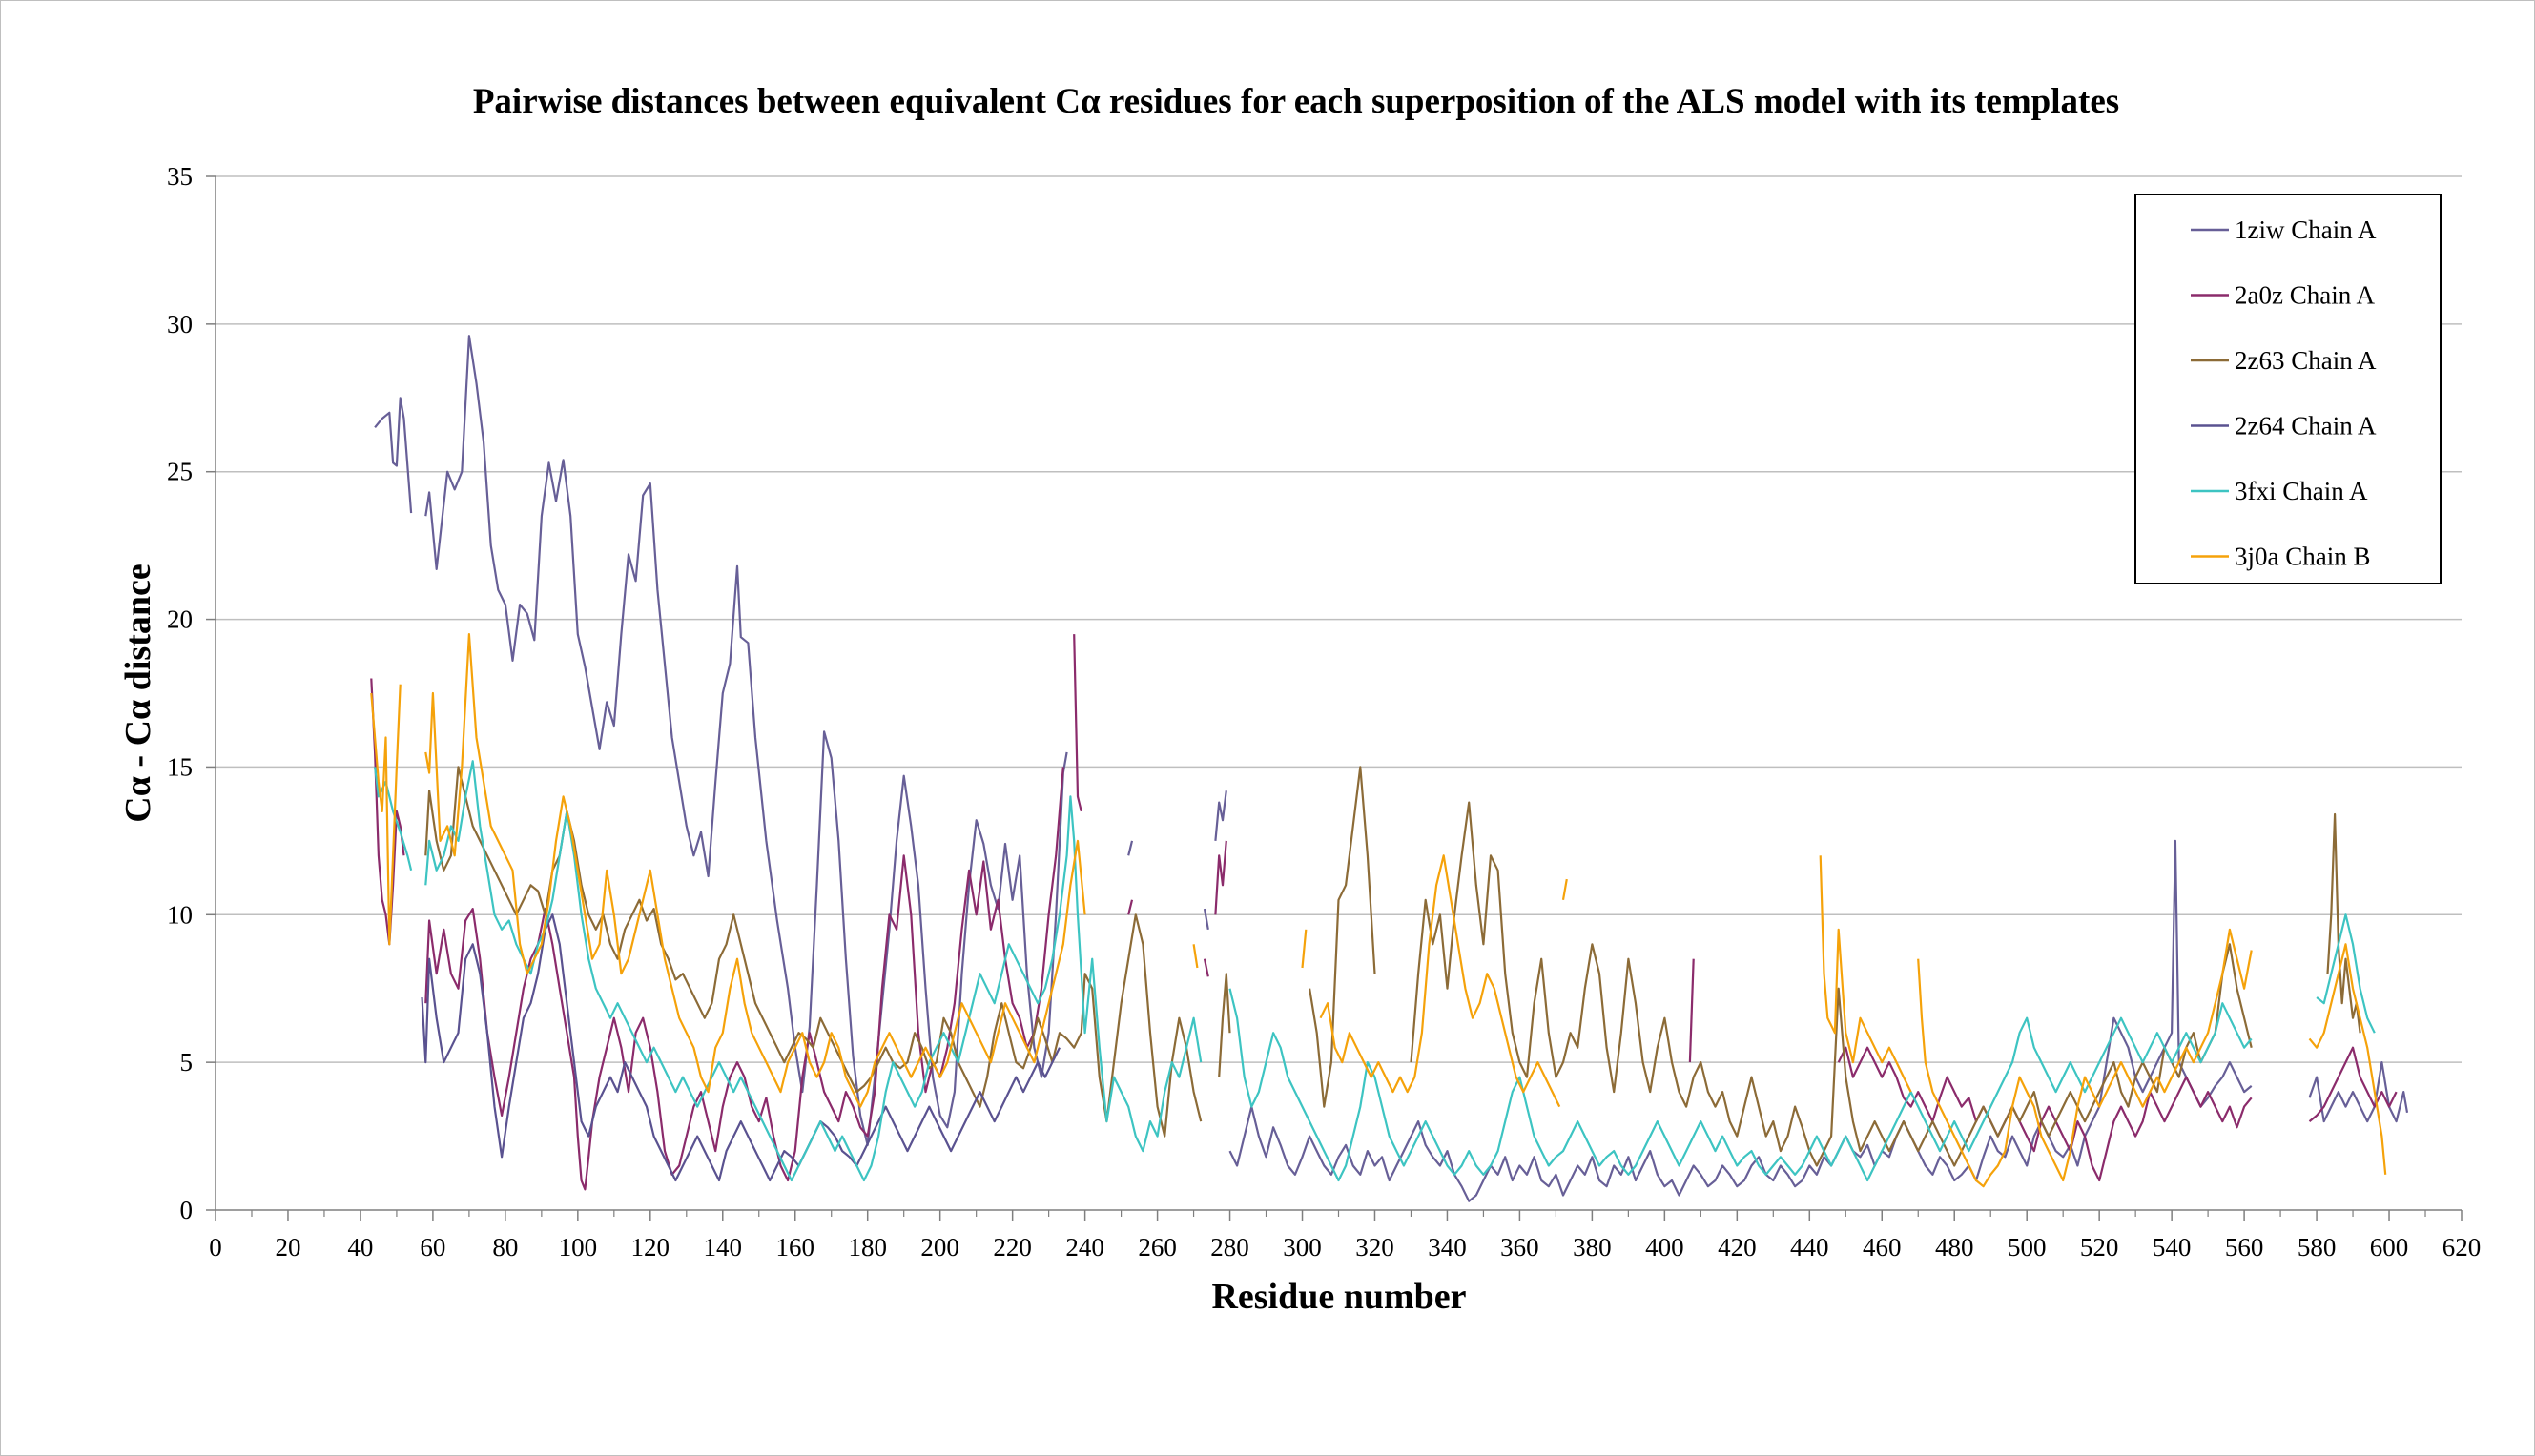 Image resolution: width=2535 pixels, height=1456 pixels. What do you see at coordinates (1374, 1247) in the screenshot?
I see `x-tick-label: 320` at bounding box center [1374, 1247].